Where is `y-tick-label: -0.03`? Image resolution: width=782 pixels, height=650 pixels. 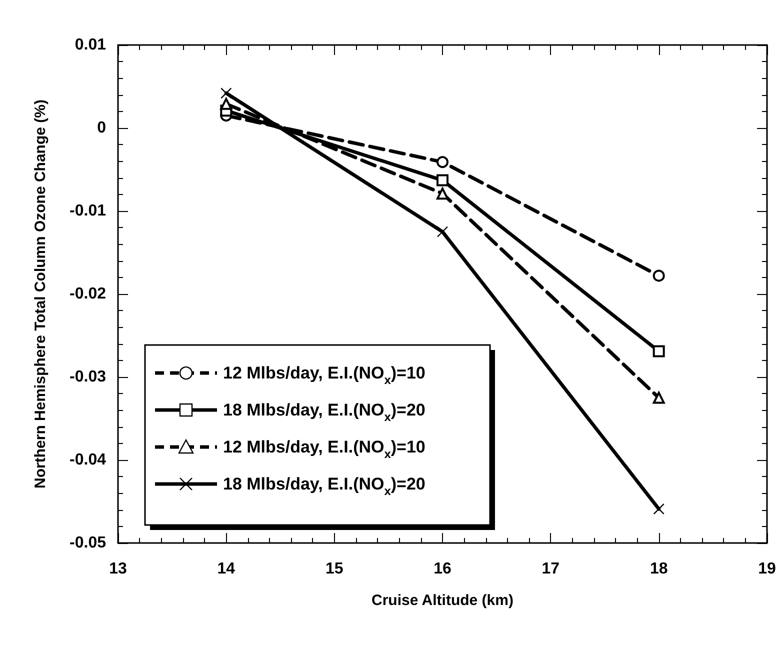 y-tick-label: -0.03 is located at coordinates (88, 377).